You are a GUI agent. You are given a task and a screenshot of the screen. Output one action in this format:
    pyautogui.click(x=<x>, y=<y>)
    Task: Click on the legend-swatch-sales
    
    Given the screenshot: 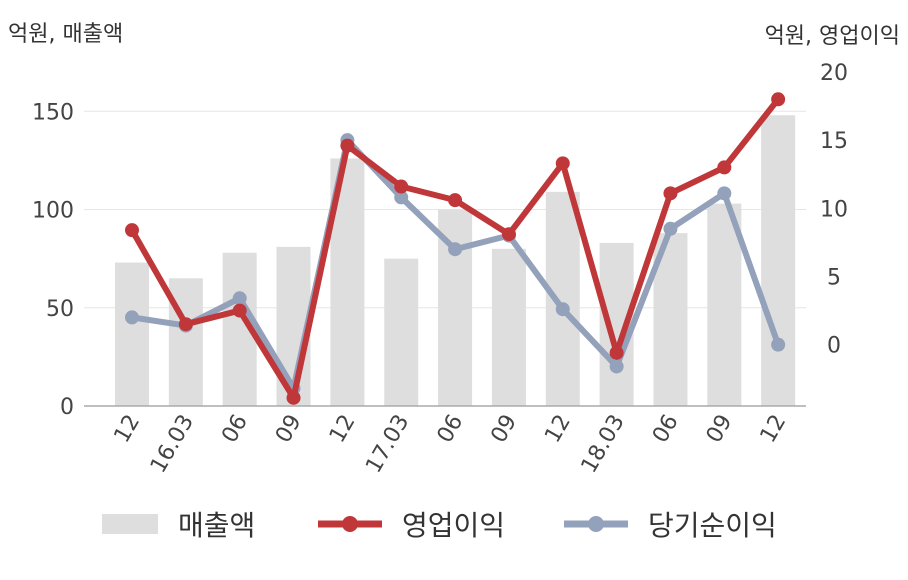 What is the action you would take?
    pyautogui.click(x=130, y=524)
    